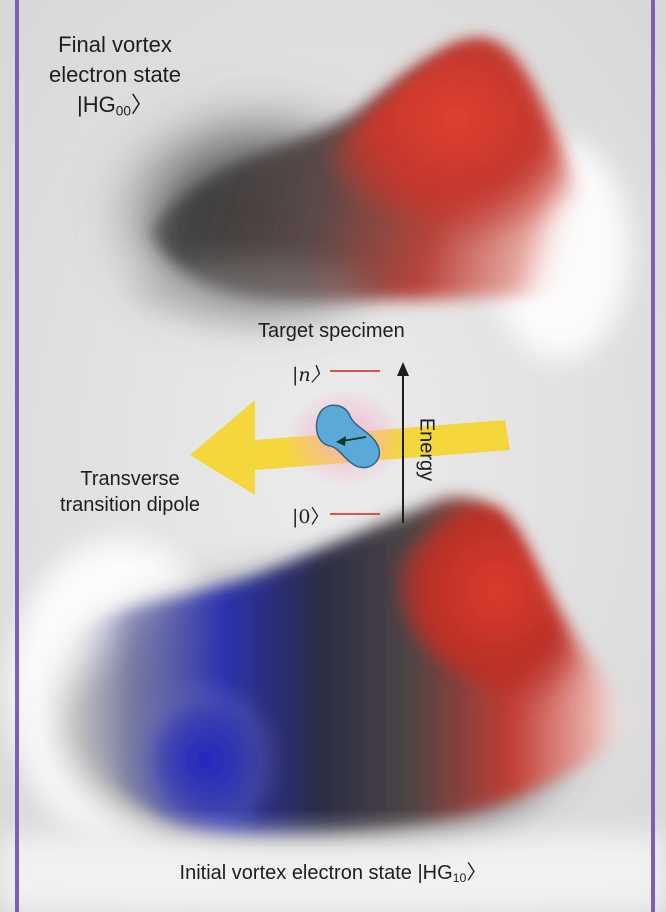 The width and height of the screenshot is (666, 912). Describe the element at coordinates (115, 44) in the screenshot. I see `final-state-line1: Final vortex` at that location.